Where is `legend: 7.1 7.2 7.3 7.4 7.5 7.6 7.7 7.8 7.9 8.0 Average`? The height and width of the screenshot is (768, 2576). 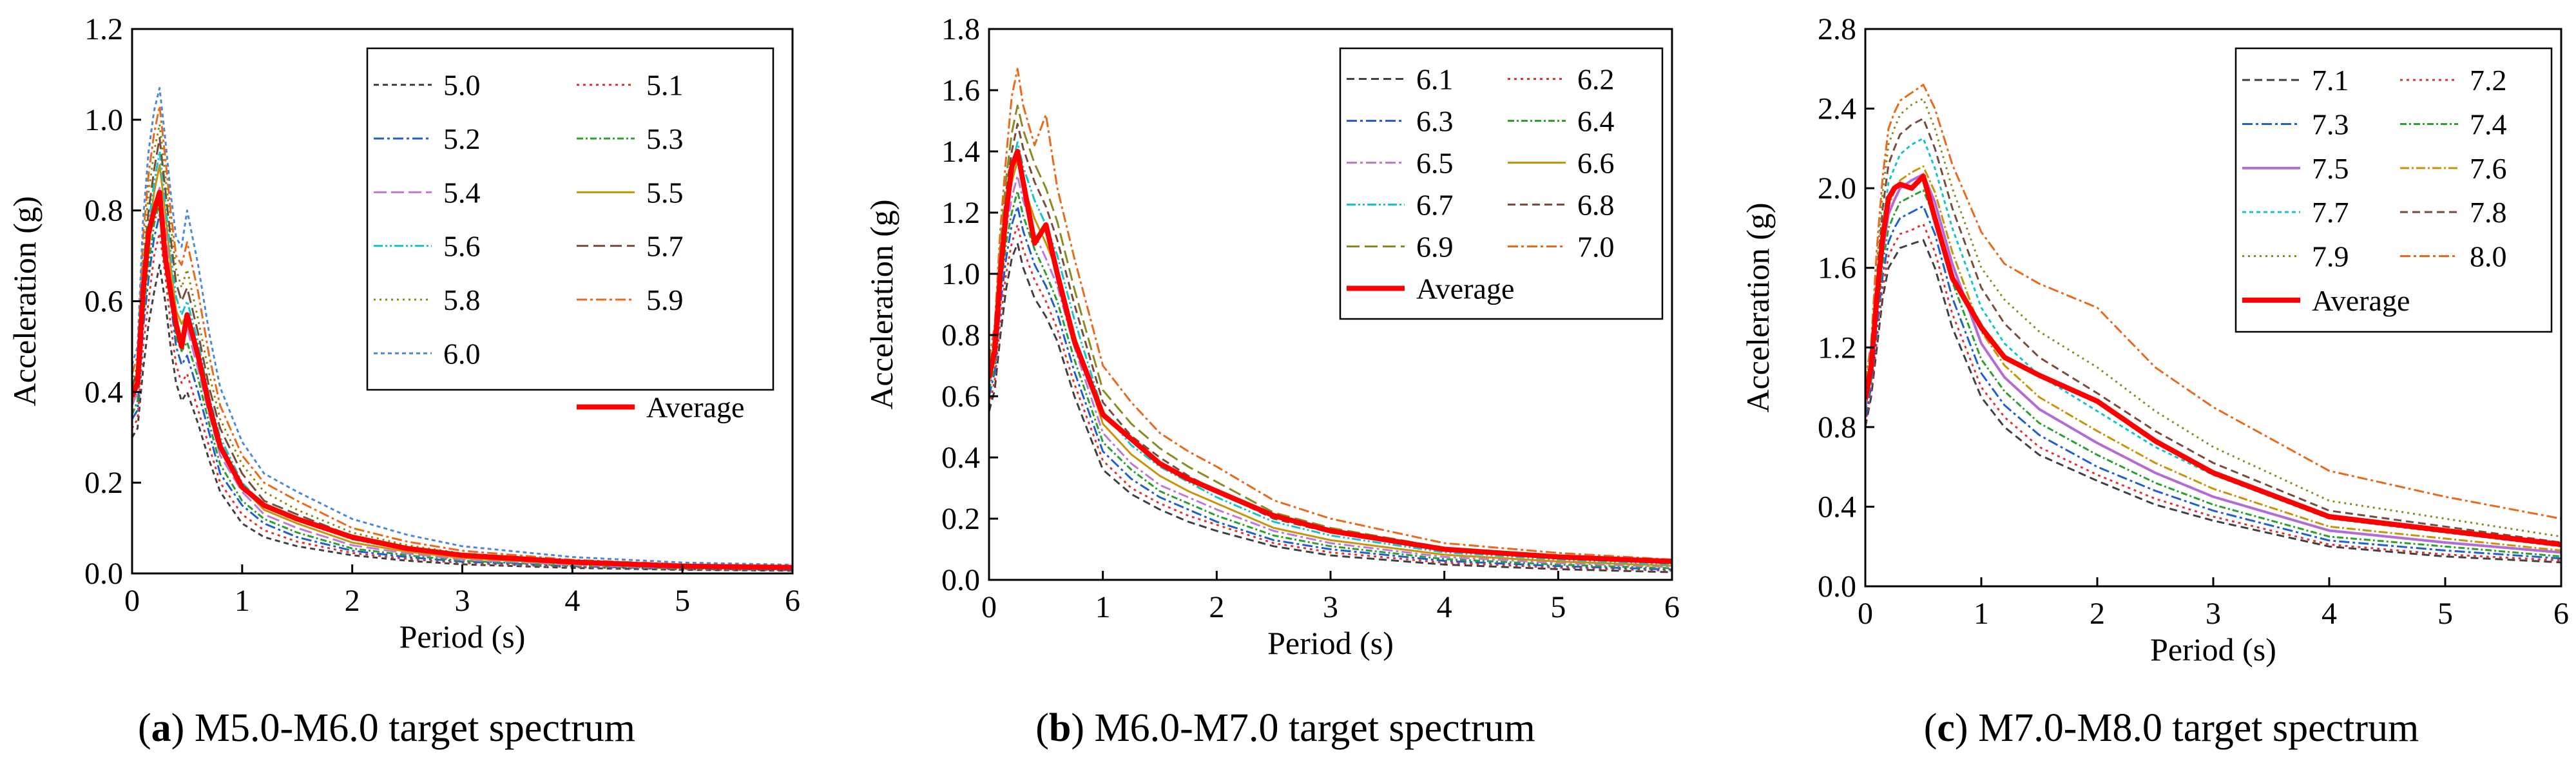 legend: 7.1 7.2 7.3 7.4 7.5 7.6 7.7 7.8 7.9 8.0 Average is located at coordinates (2394, 190).